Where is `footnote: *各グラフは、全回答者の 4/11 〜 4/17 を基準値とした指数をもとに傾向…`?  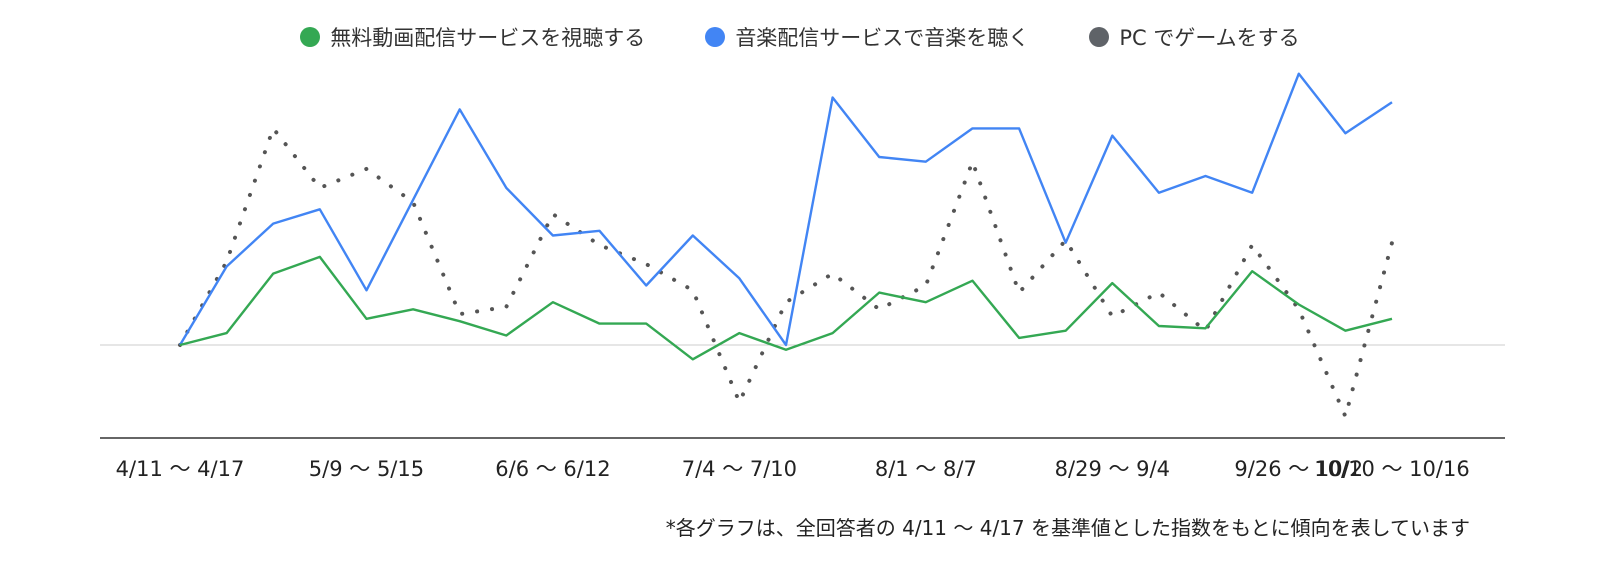 footnote: *各グラフは、全回答者の 4/11 〜 4/17 を基準値とした指数をもとに傾向… is located at coordinates (1067, 528).